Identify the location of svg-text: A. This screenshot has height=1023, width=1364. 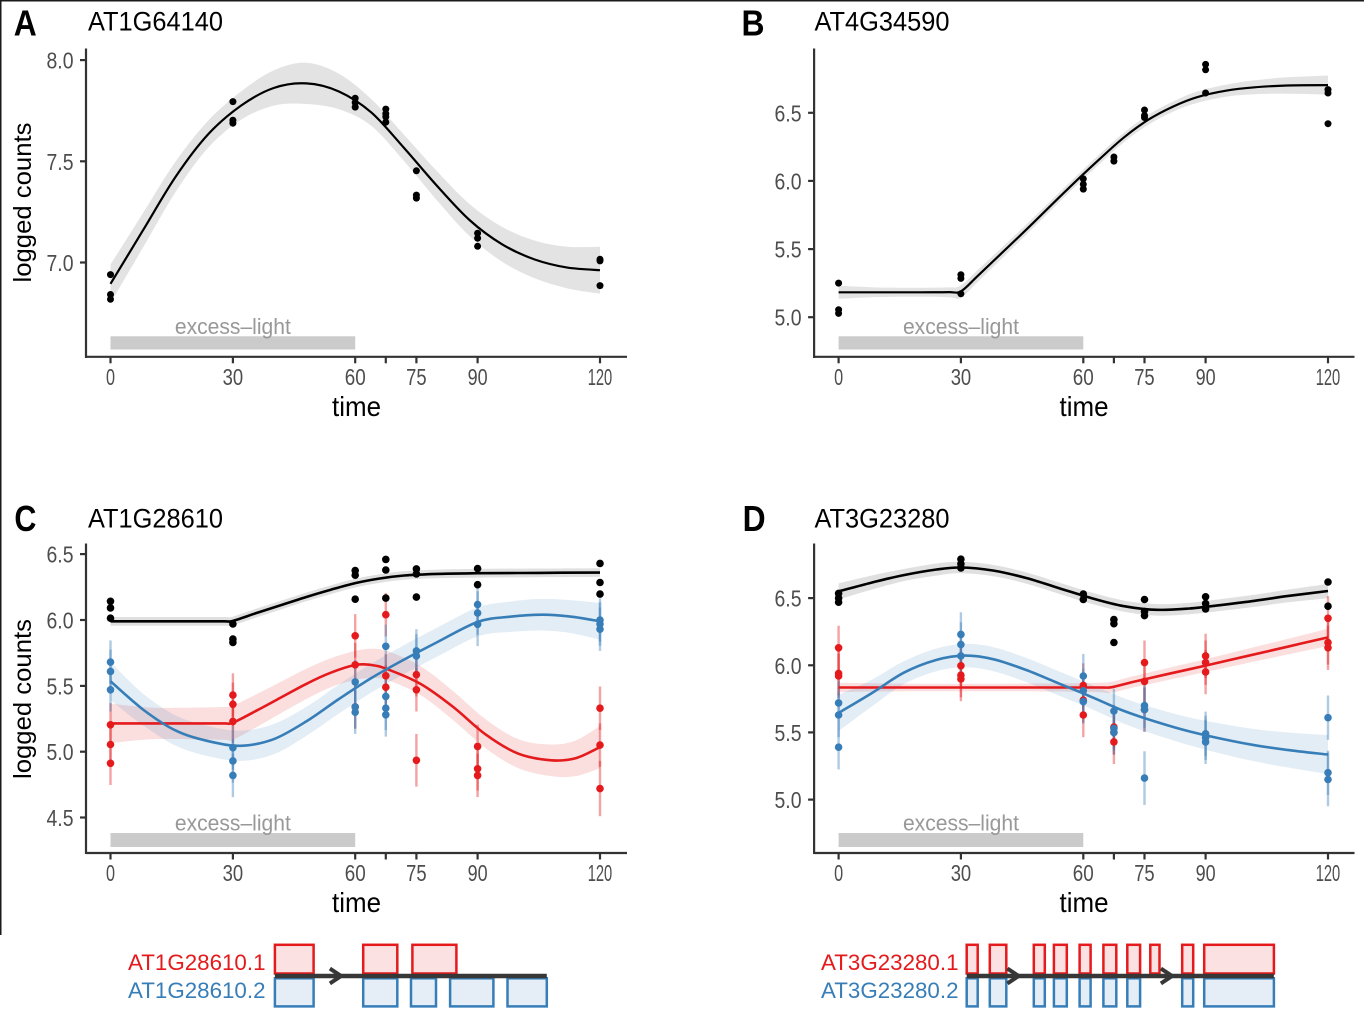
(25, 23).